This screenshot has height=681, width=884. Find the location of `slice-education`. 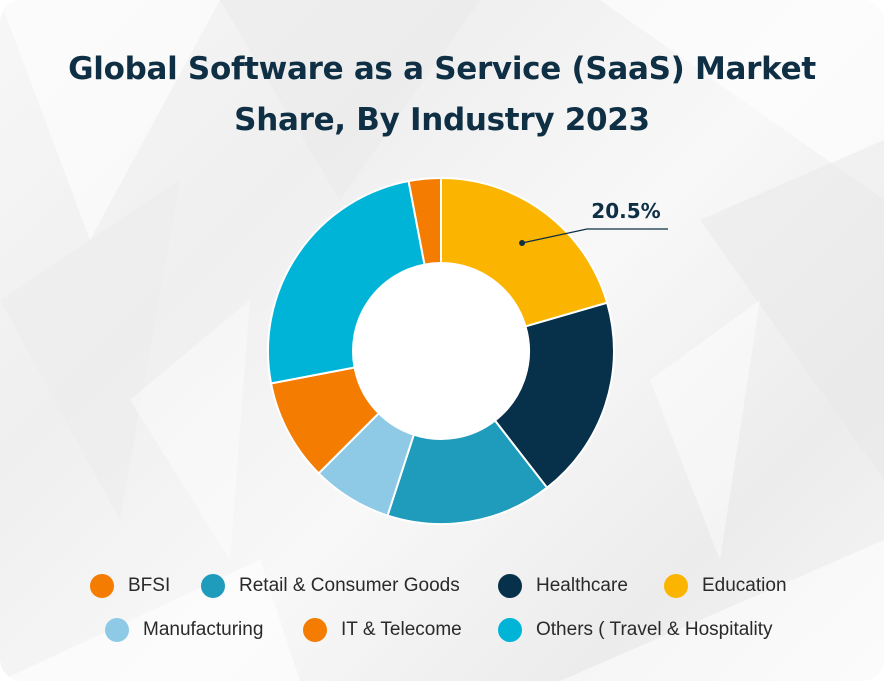

slice-education is located at coordinates (524, 252).